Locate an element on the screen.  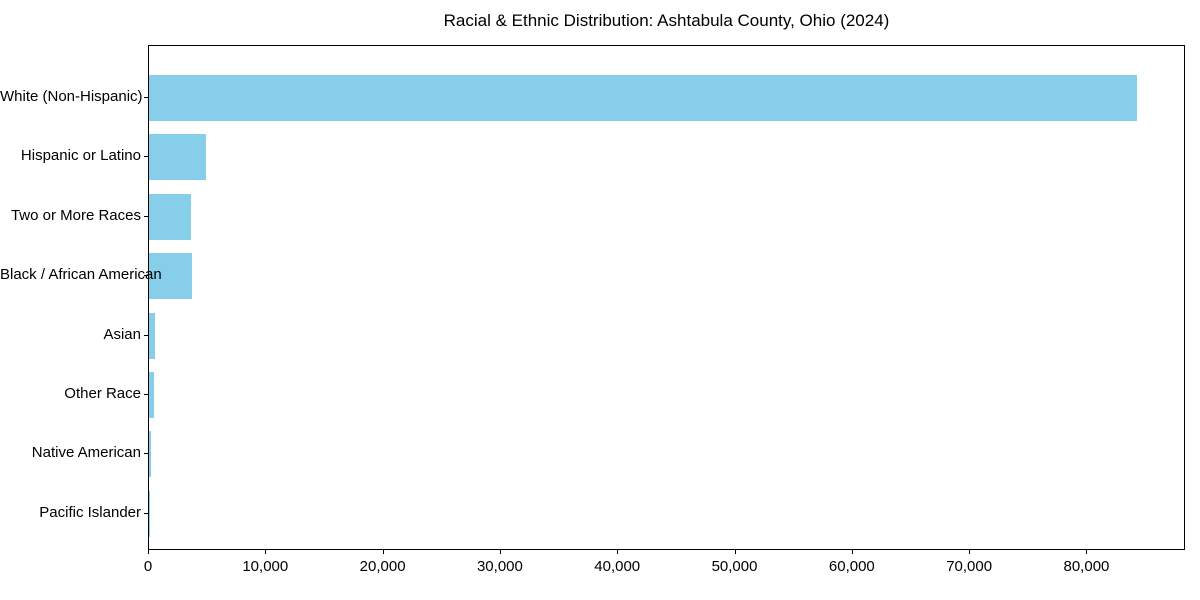
y-axis-label: Other Race is located at coordinates (102, 393).